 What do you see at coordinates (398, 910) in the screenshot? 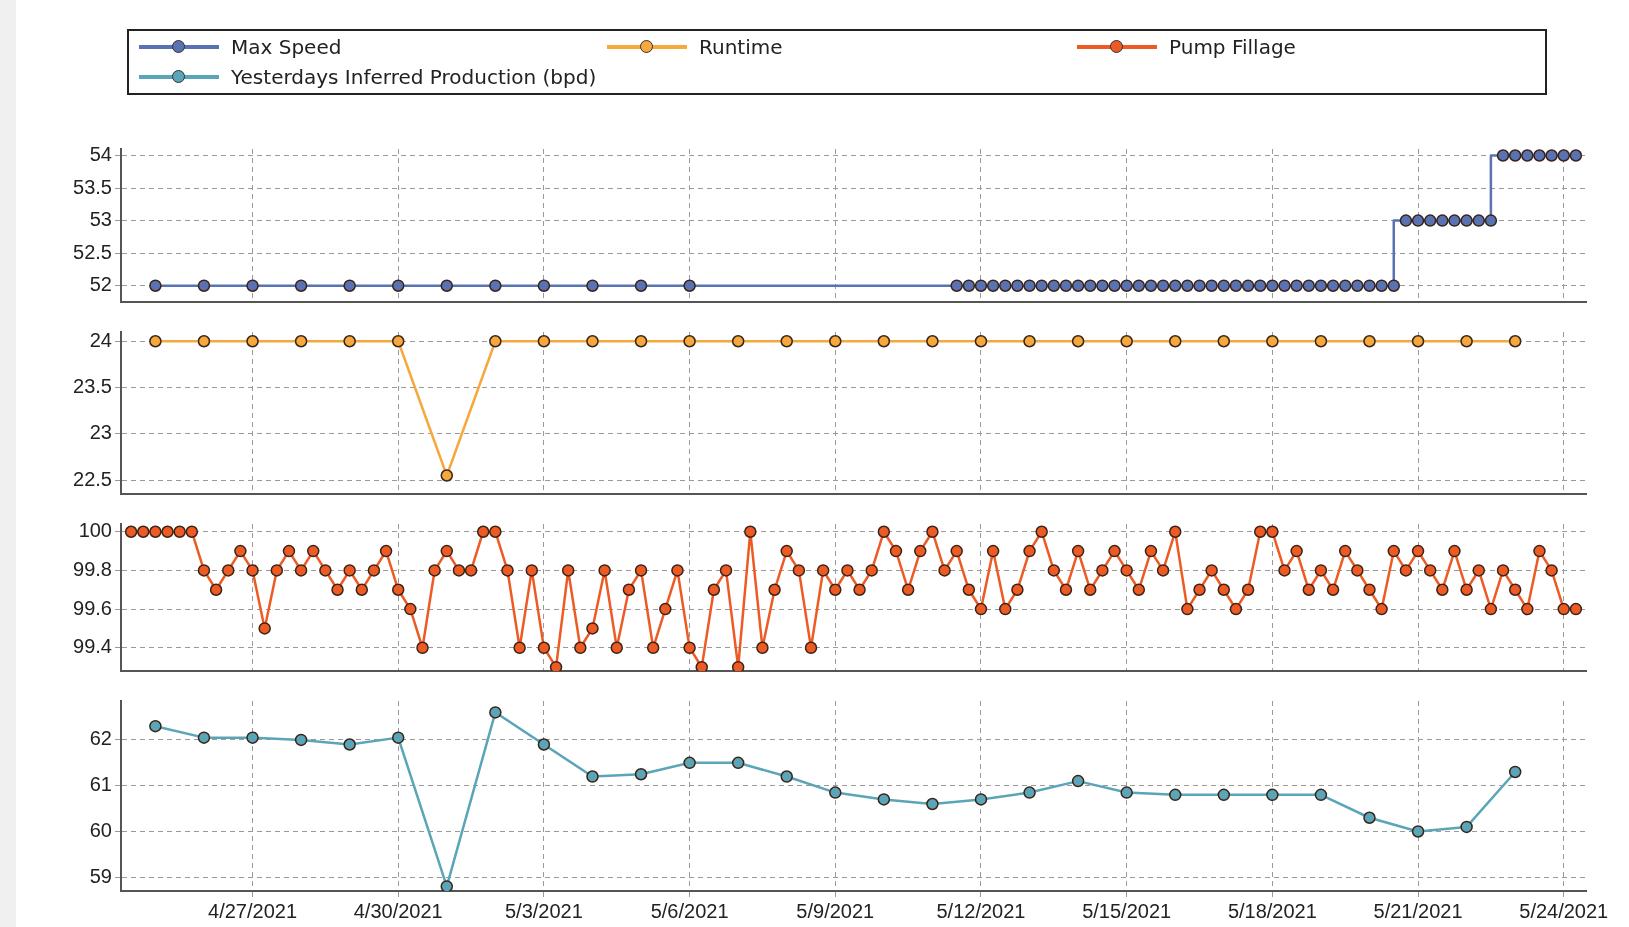
I see `x-tick-label: 4/30/2021` at bounding box center [398, 910].